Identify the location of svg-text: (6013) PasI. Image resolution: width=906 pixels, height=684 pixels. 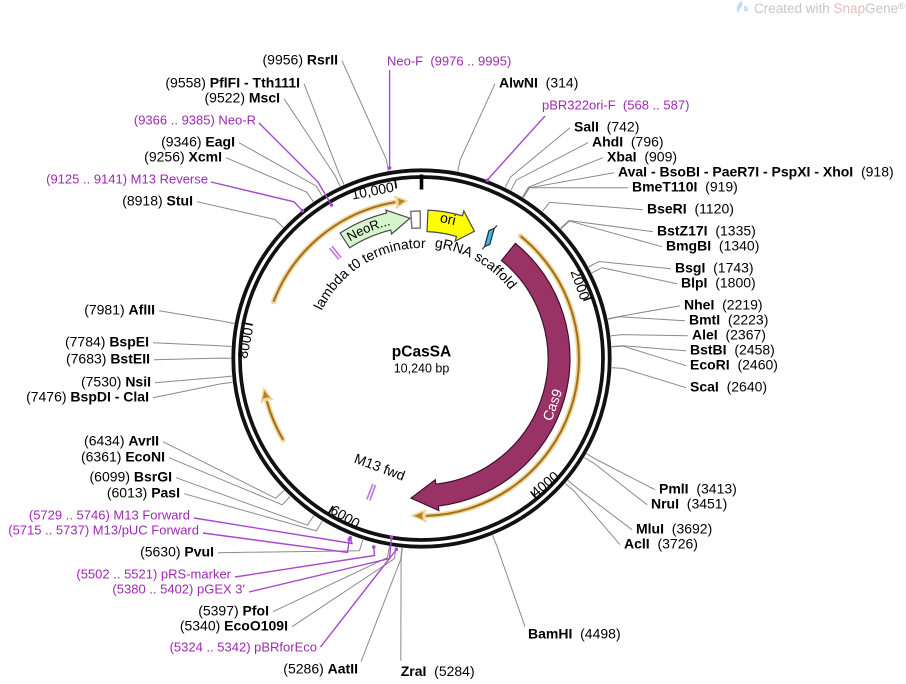
(143, 493).